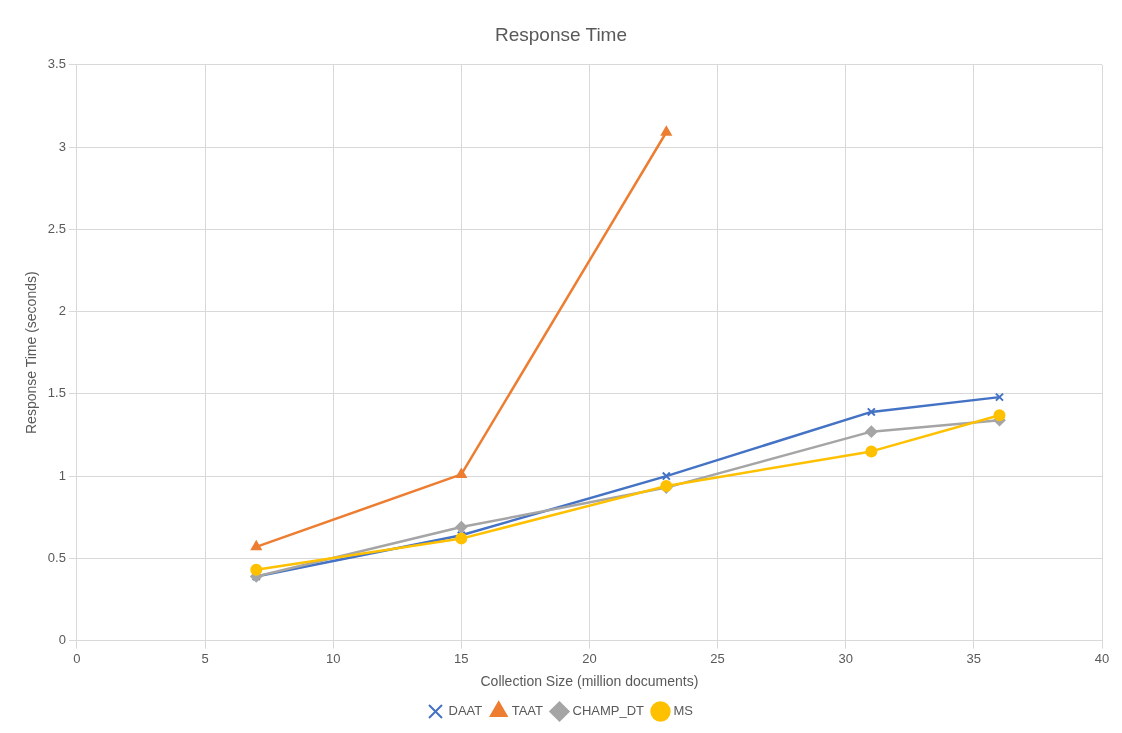 The image size is (1122, 733). What do you see at coordinates (461, 658) in the screenshot?
I see `x-tick-label: 15` at bounding box center [461, 658].